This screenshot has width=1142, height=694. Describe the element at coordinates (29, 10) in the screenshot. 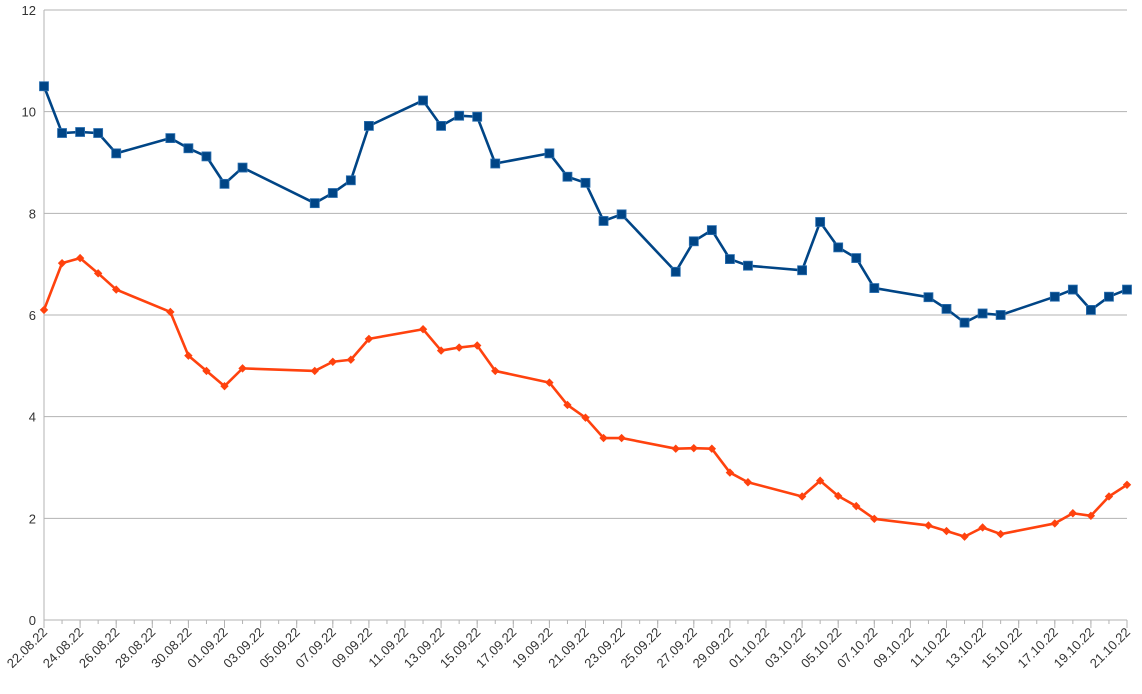

I see `y-tick-label: 12` at that location.